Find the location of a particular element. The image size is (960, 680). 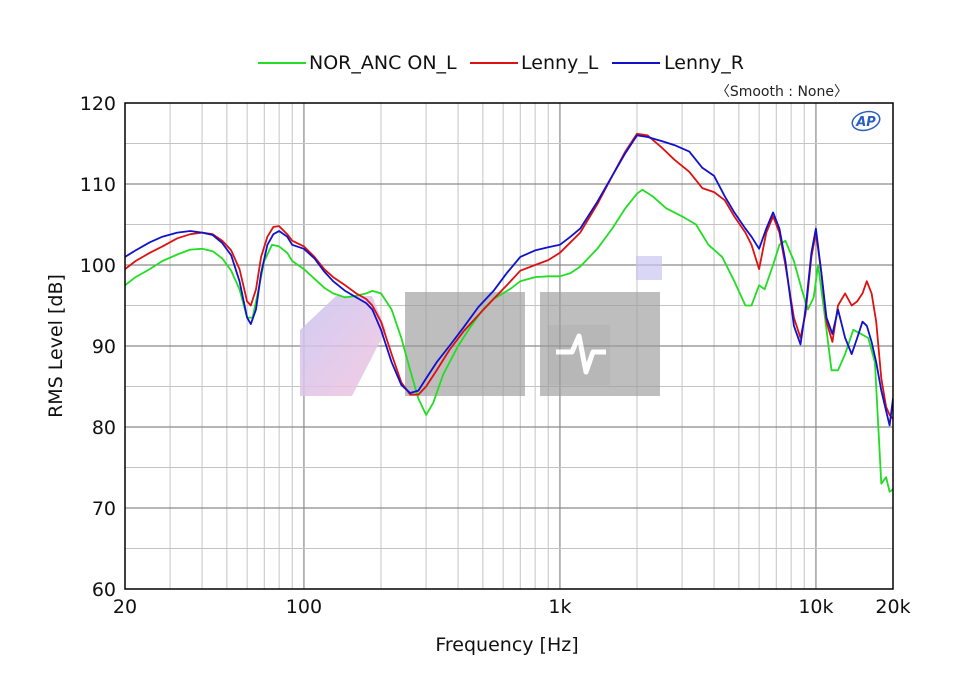

y-tick-label: 100 is located at coordinates (98, 266).